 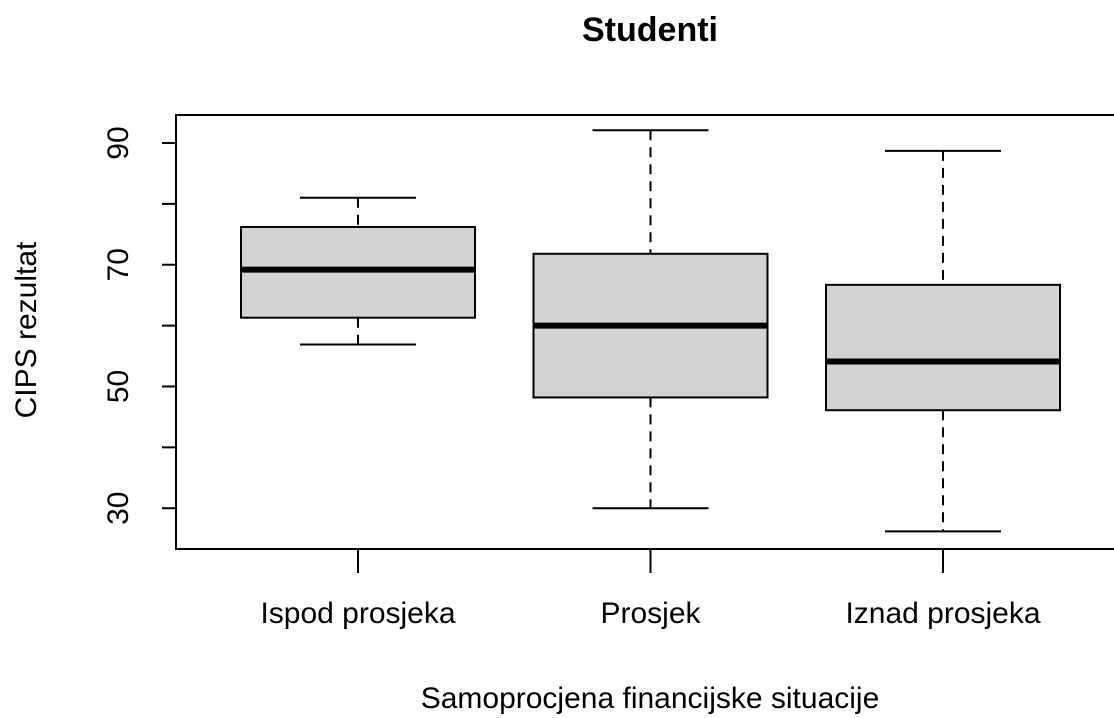 What do you see at coordinates (650, 30) in the screenshot?
I see `chart-title: Studenti` at bounding box center [650, 30].